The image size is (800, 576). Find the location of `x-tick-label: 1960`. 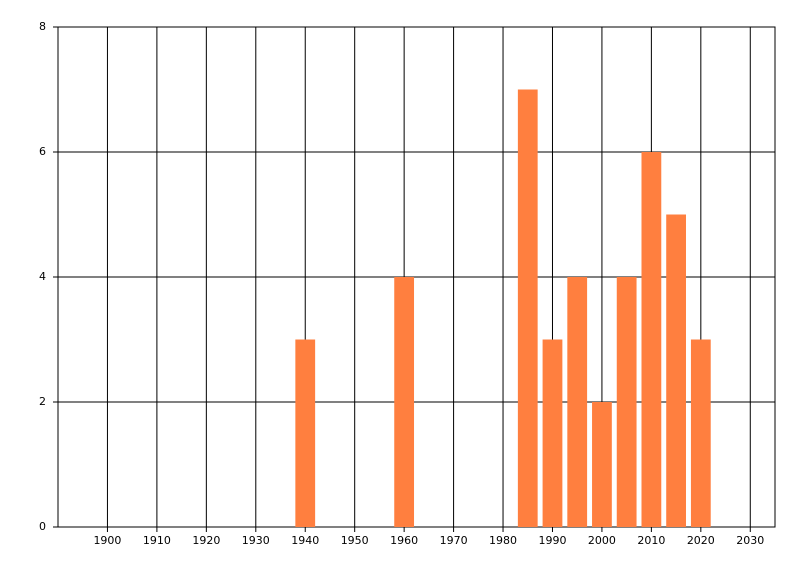

x-tick-label: 1960 is located at coordinates (404, 540).